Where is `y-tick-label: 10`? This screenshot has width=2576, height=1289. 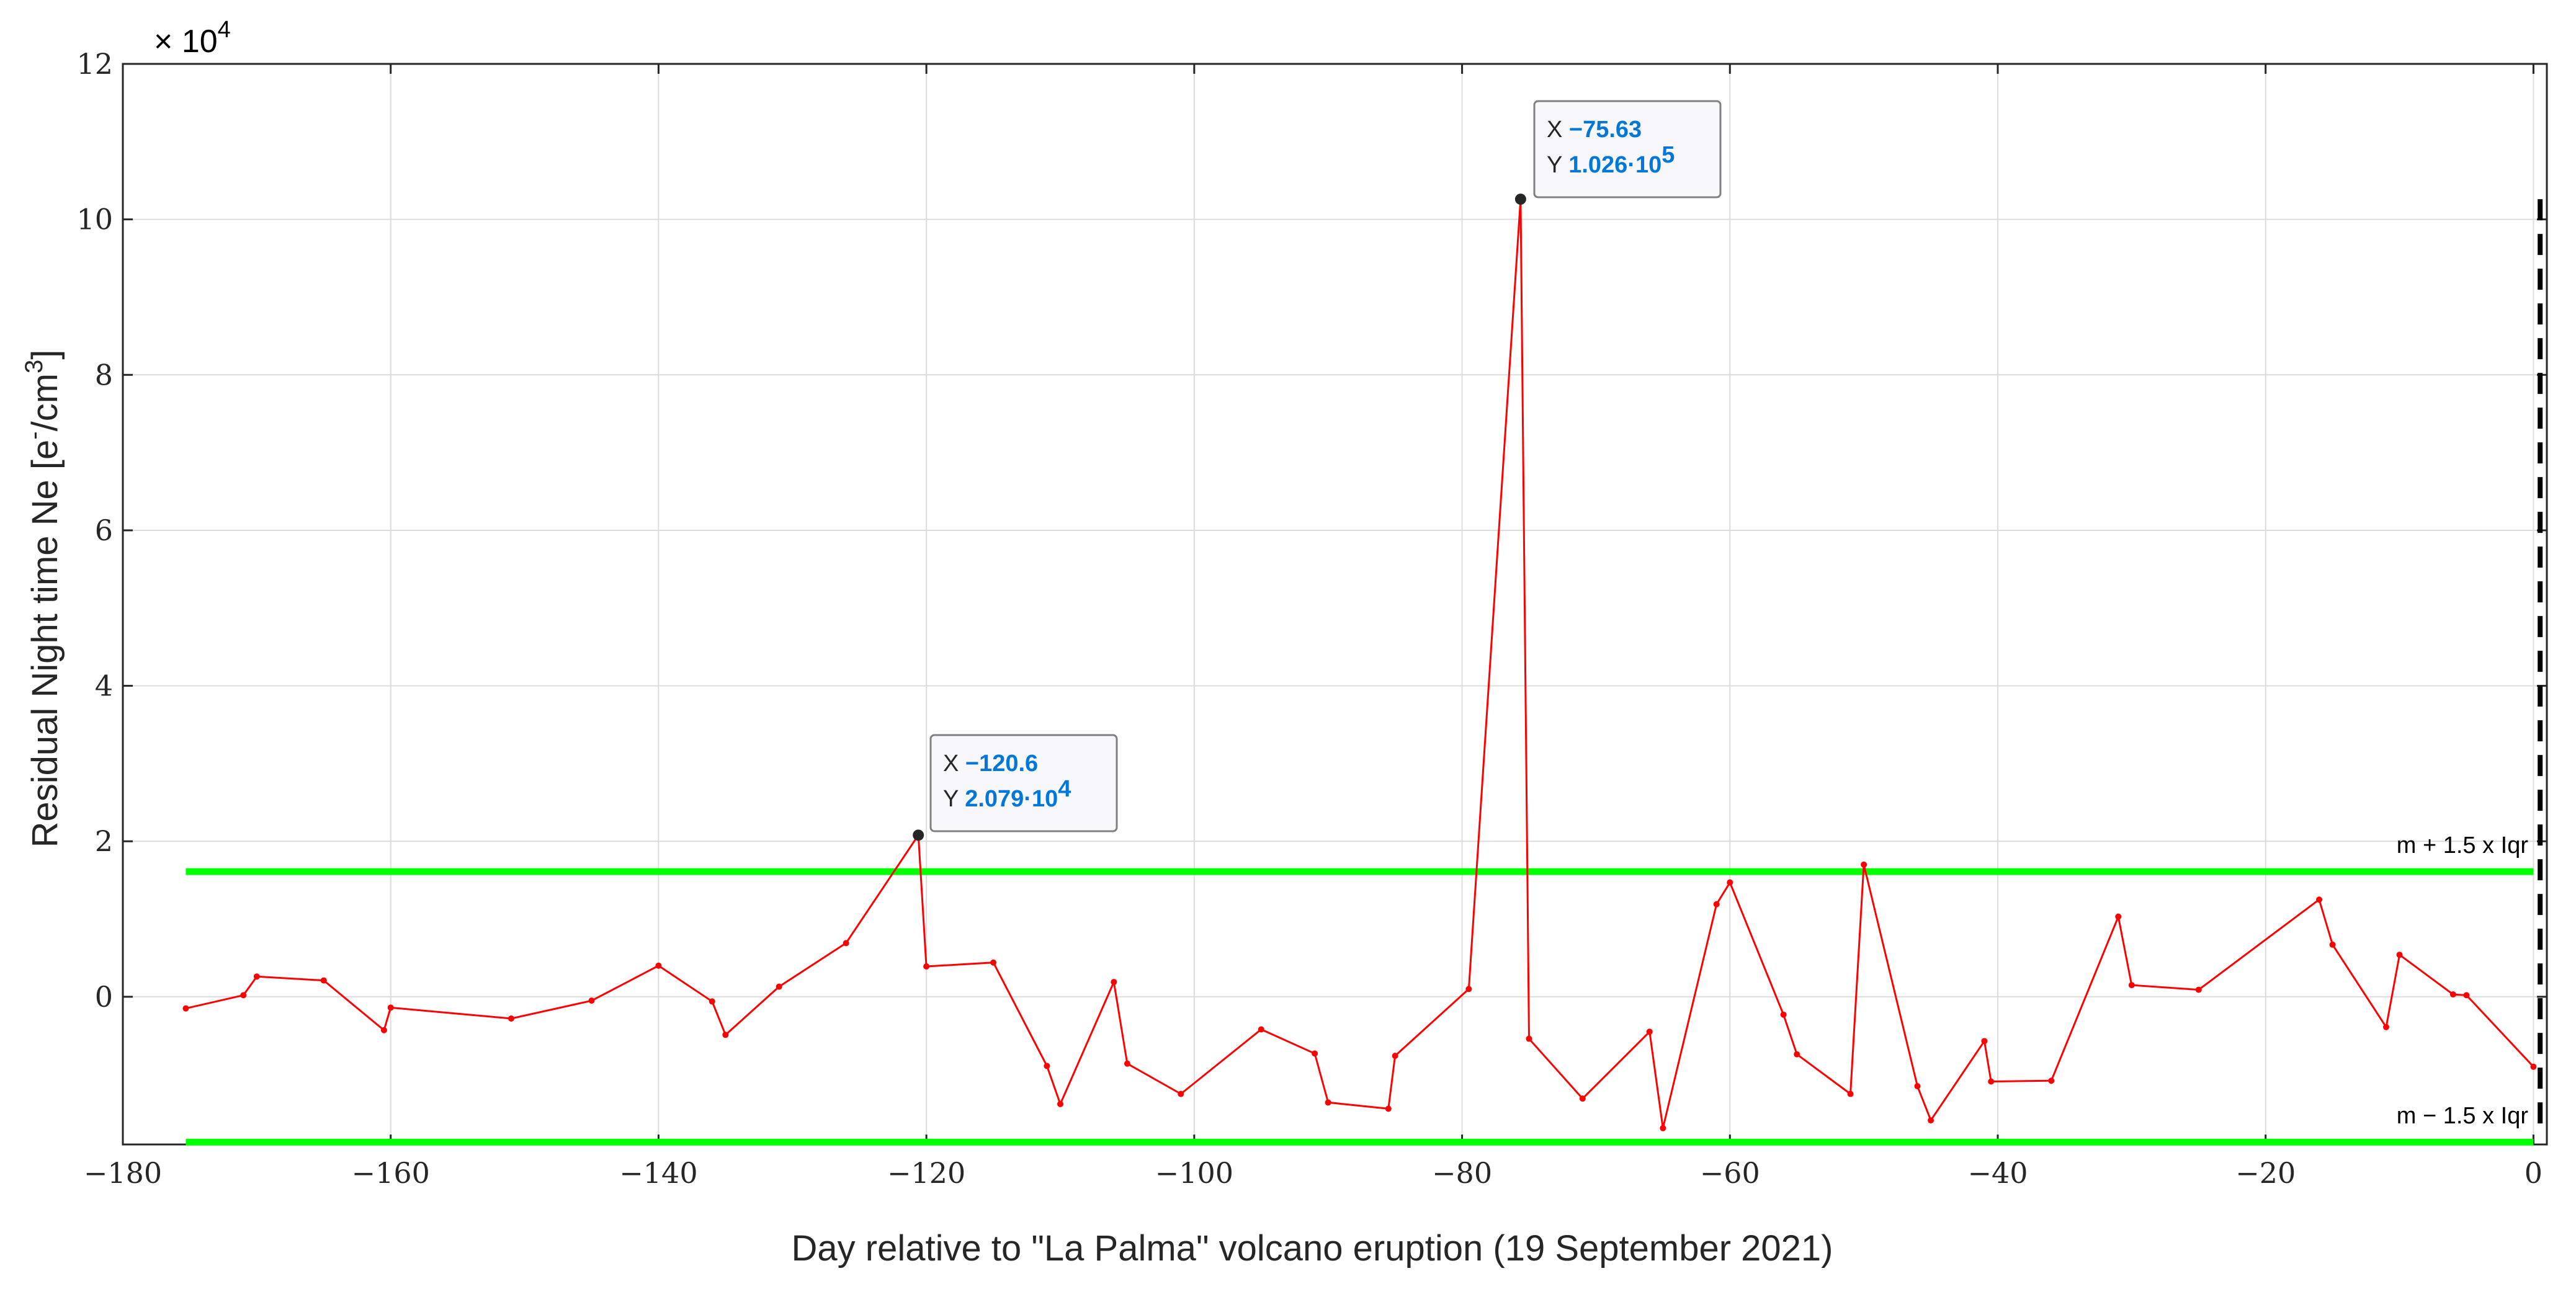 y-tick-label: 10 is located at coordinates (94, 219).